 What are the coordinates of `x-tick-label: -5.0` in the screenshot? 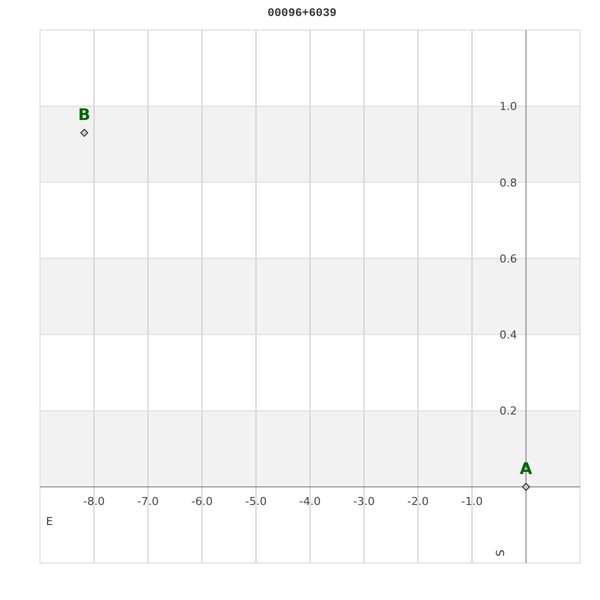 It's located at (256, 501).